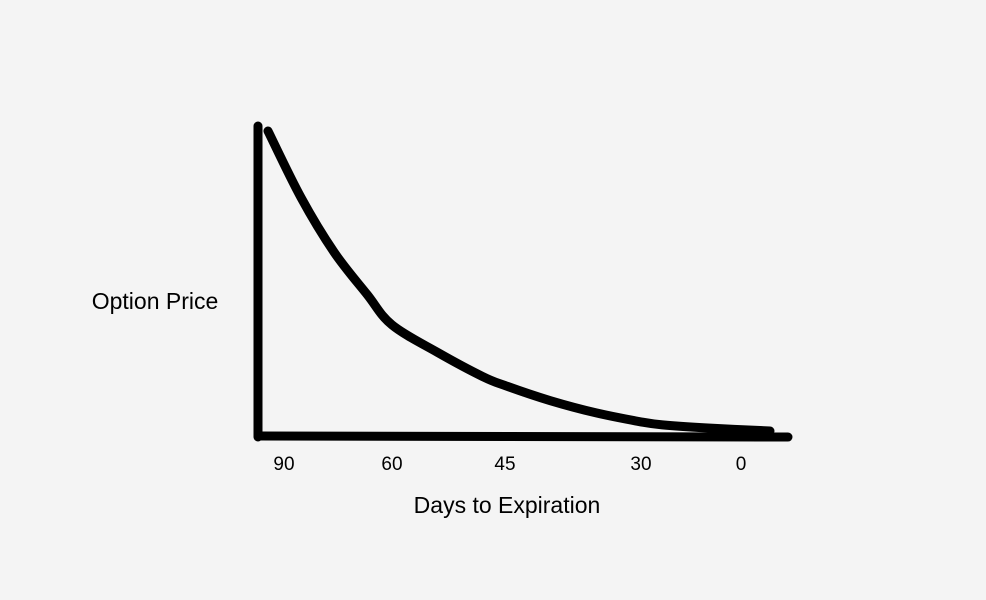 The width and height of the screenshot is (986, 600). Describe the element at coordinates (155, 301) in the screenshot. I see `y-axis-label: Option Price` at that location.